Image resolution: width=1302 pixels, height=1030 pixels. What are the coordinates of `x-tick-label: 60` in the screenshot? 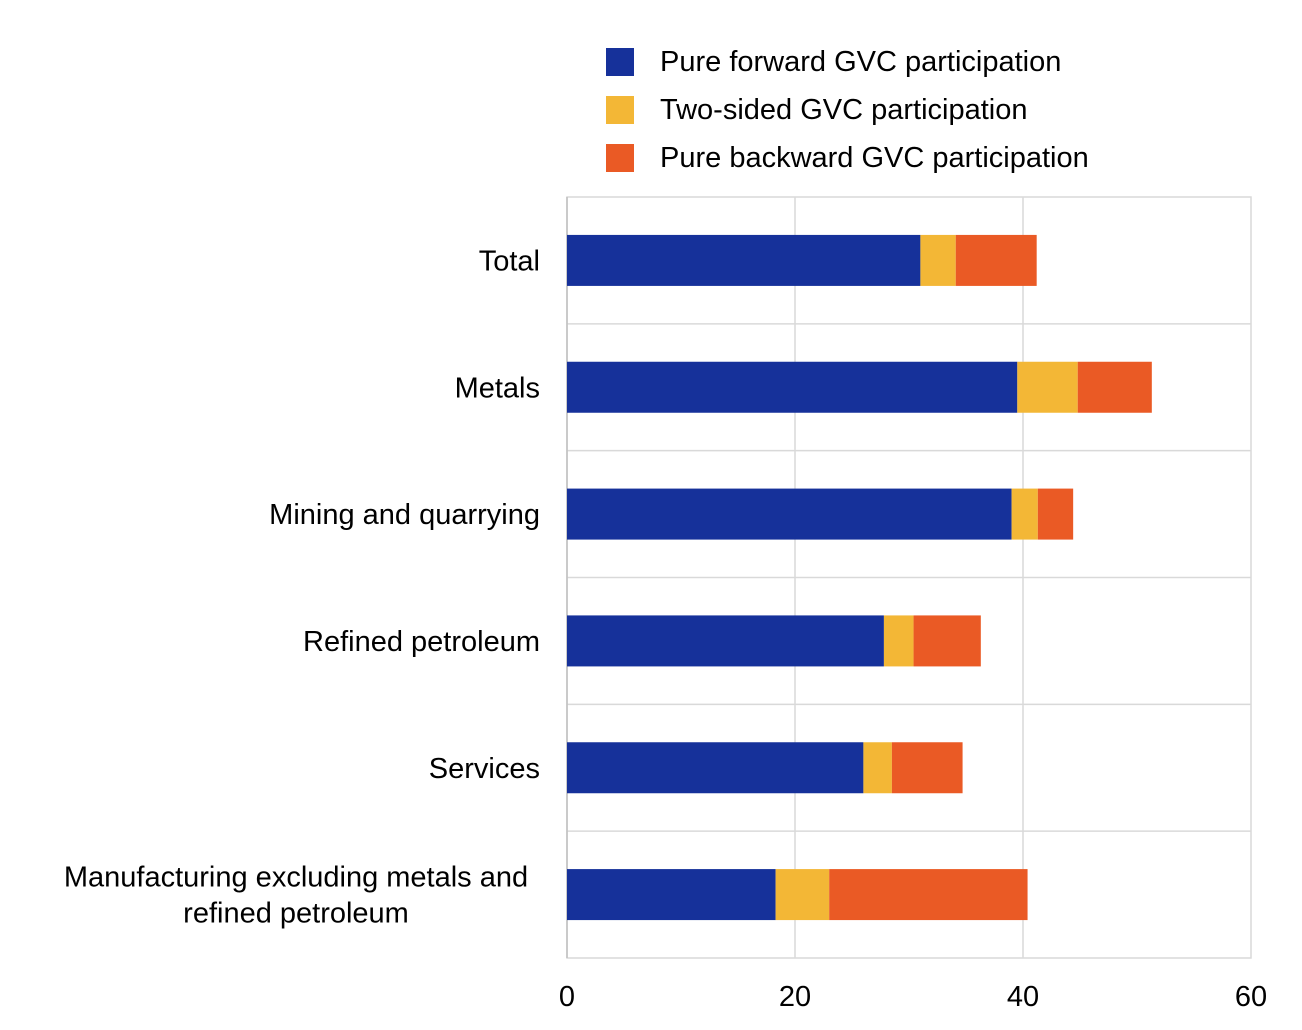 It's located at (1251, 997).